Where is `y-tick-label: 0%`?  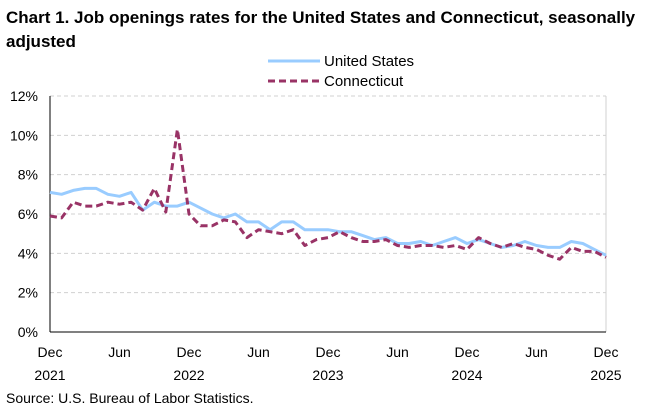
y-tick-label: 0% is located at coordinates (28, 332).